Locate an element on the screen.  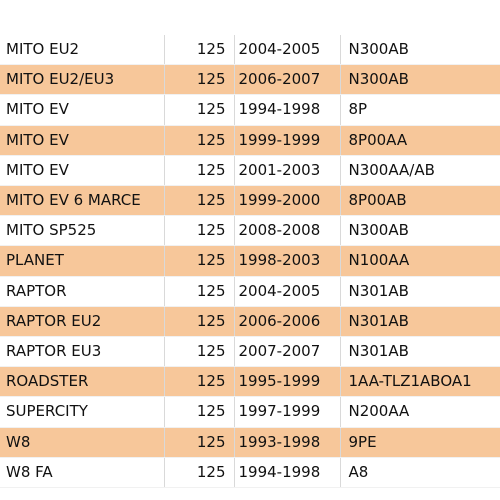
code-cell: 1AA-TLZ1ABOA1 is located at coordinates (420, 382).